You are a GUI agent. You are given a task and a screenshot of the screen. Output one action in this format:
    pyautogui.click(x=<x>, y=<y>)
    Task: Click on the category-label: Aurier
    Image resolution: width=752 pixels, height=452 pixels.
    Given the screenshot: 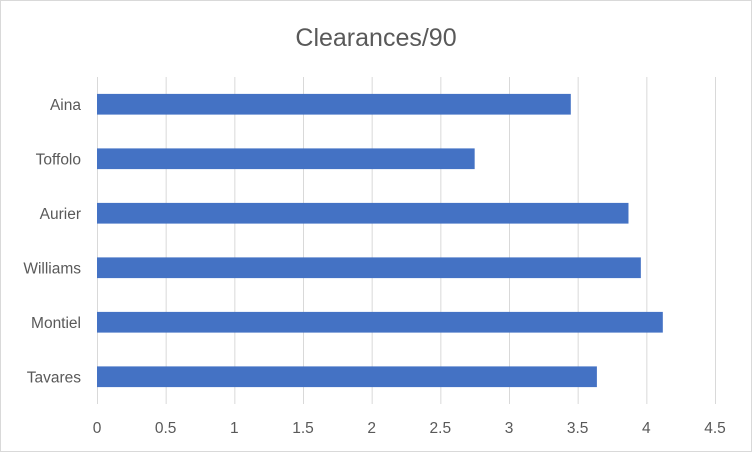 What is the action you would take?
    pyautogui.click(x=60, y=214)
    